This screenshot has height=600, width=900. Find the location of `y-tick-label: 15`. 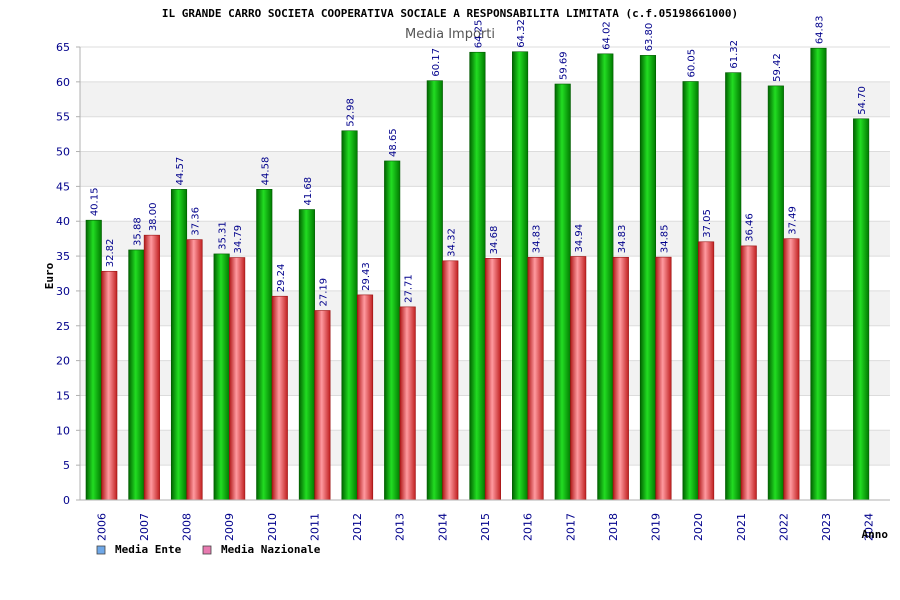

y-tick-label: 15 is located at coordinates (63, 395).